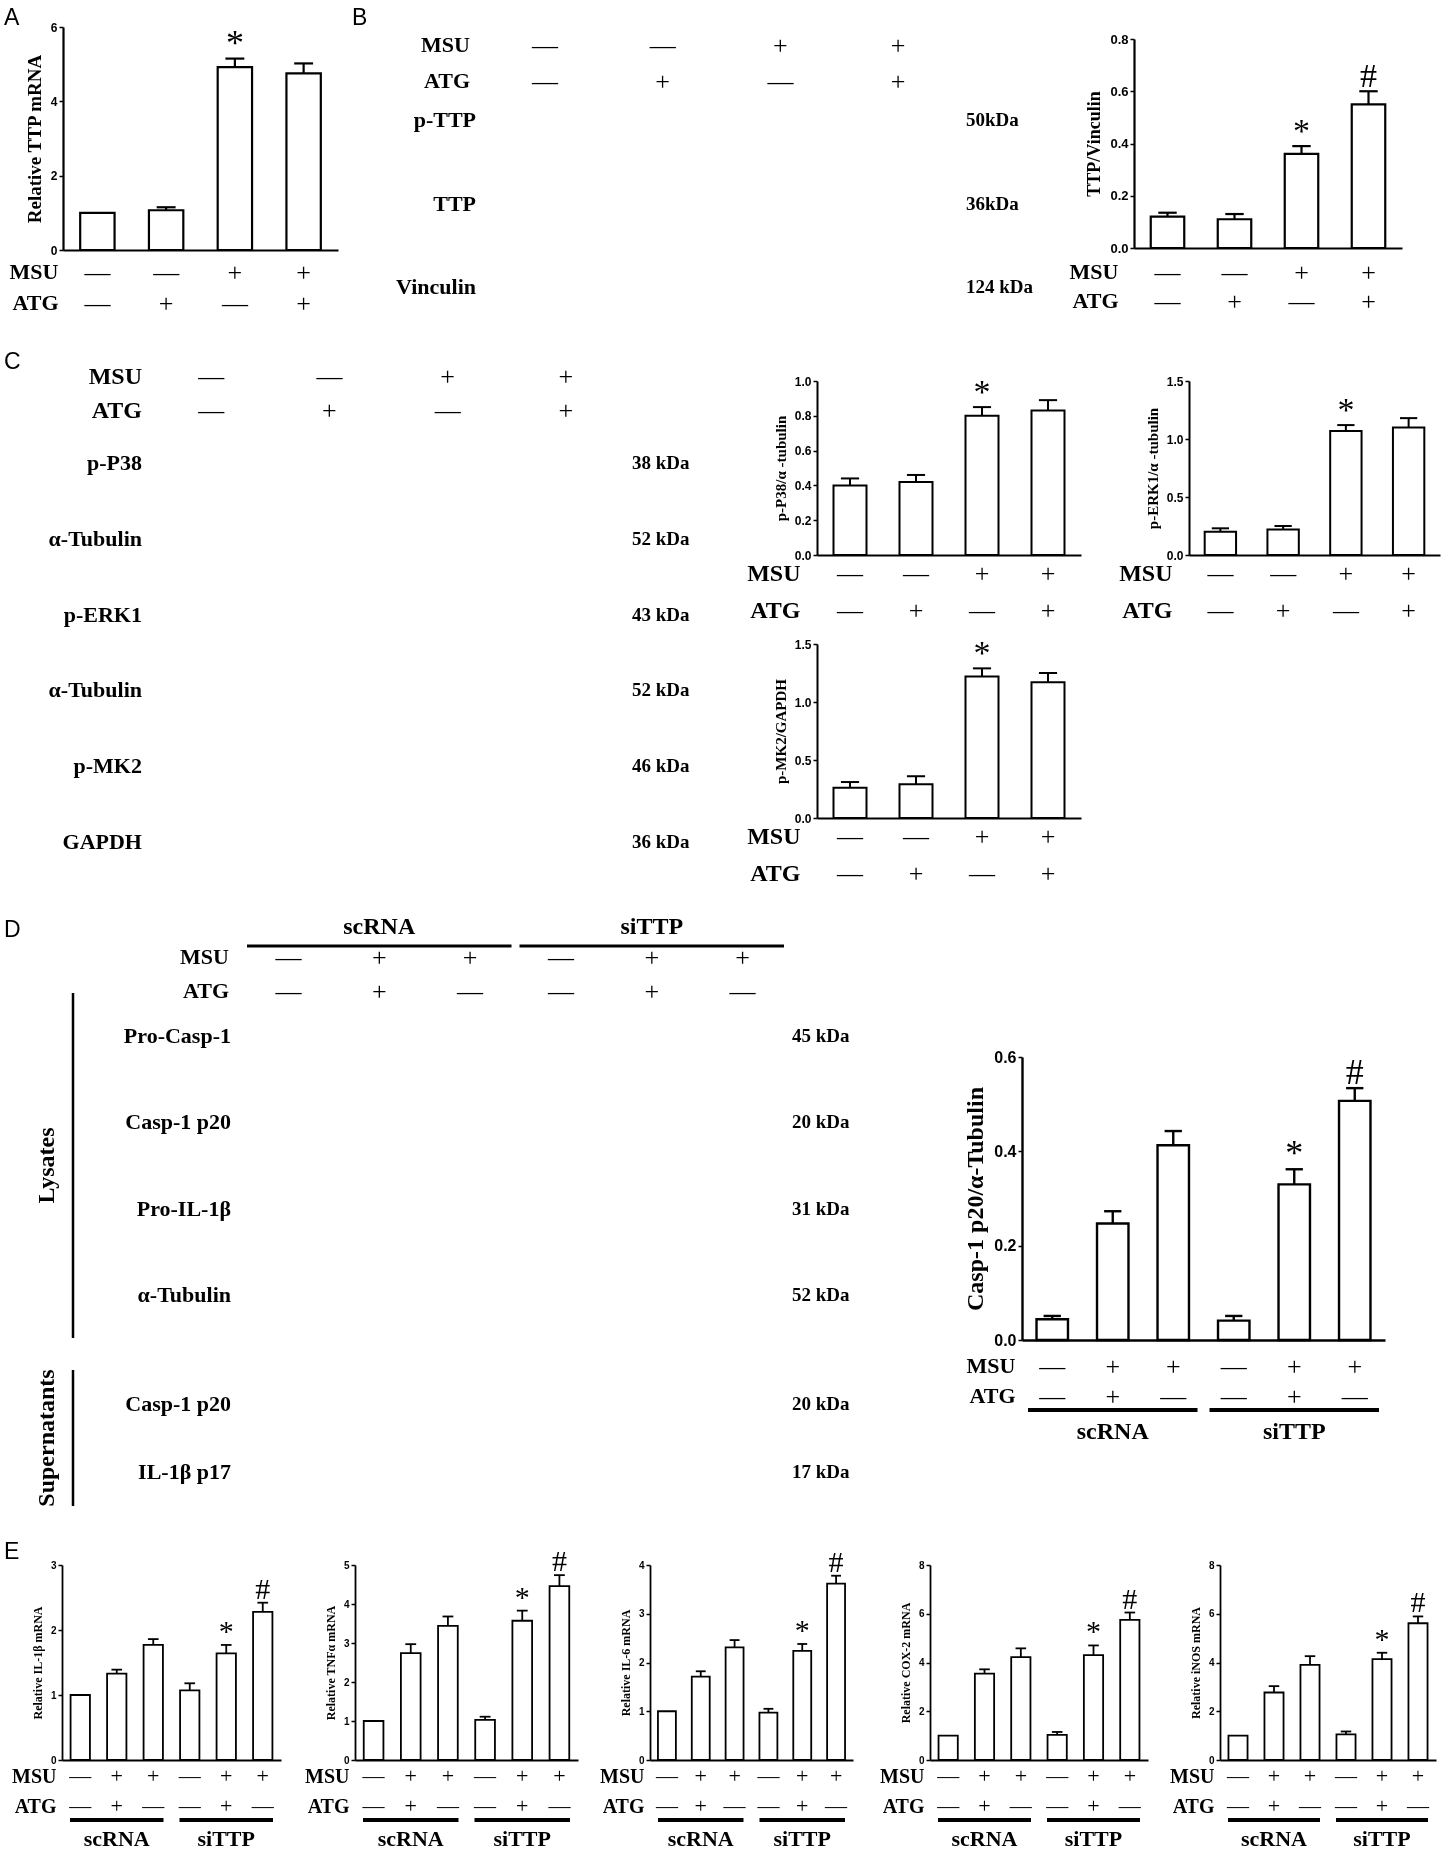 The height and width of the screenshot is (1858, 1448). Describe the element at coordinates (921, 1565) in the screenshot. I see `y-tick-label: 8` at that location.